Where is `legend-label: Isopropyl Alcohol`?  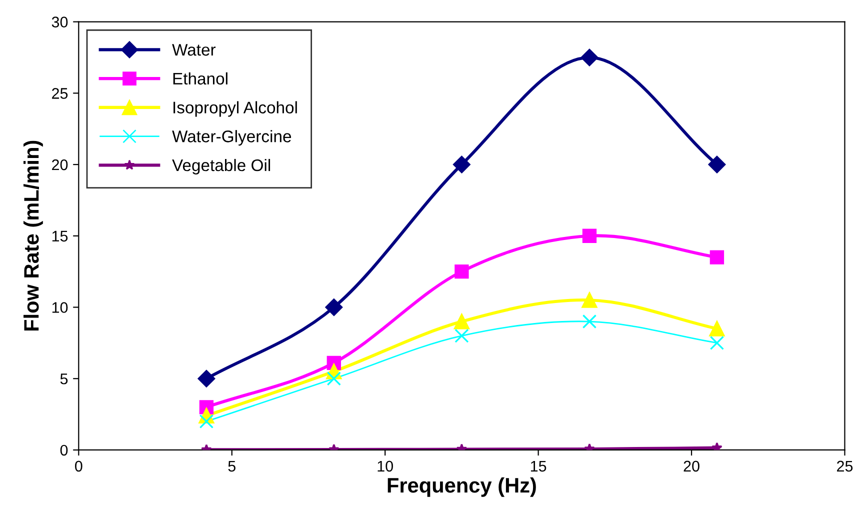 legend-label: Isopropyl Alcohol is located at coordinates (235, 109).